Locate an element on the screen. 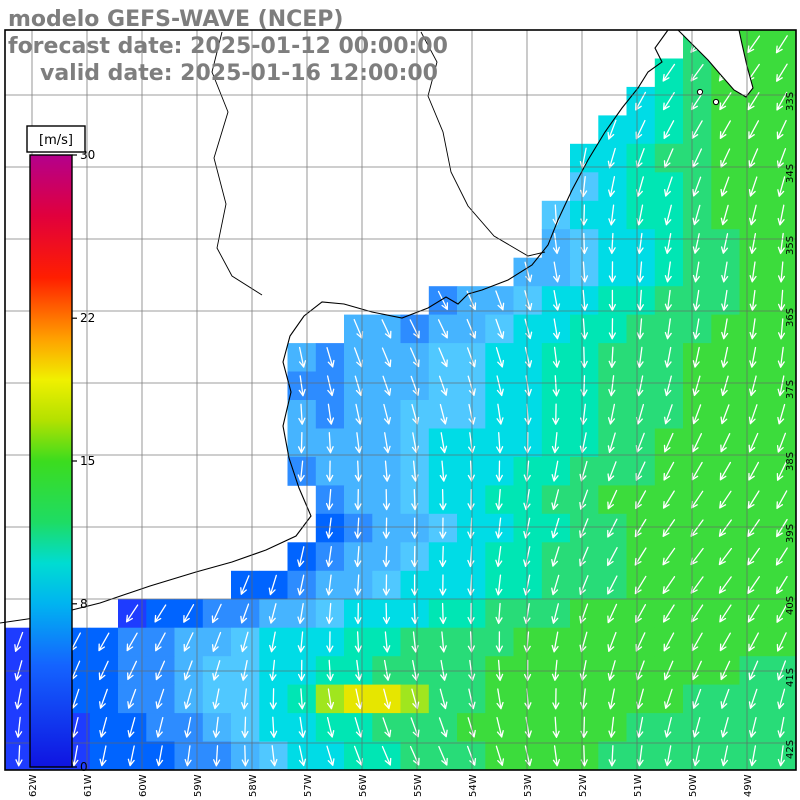  lon-label: 56W is located at coordinates (363, 785).